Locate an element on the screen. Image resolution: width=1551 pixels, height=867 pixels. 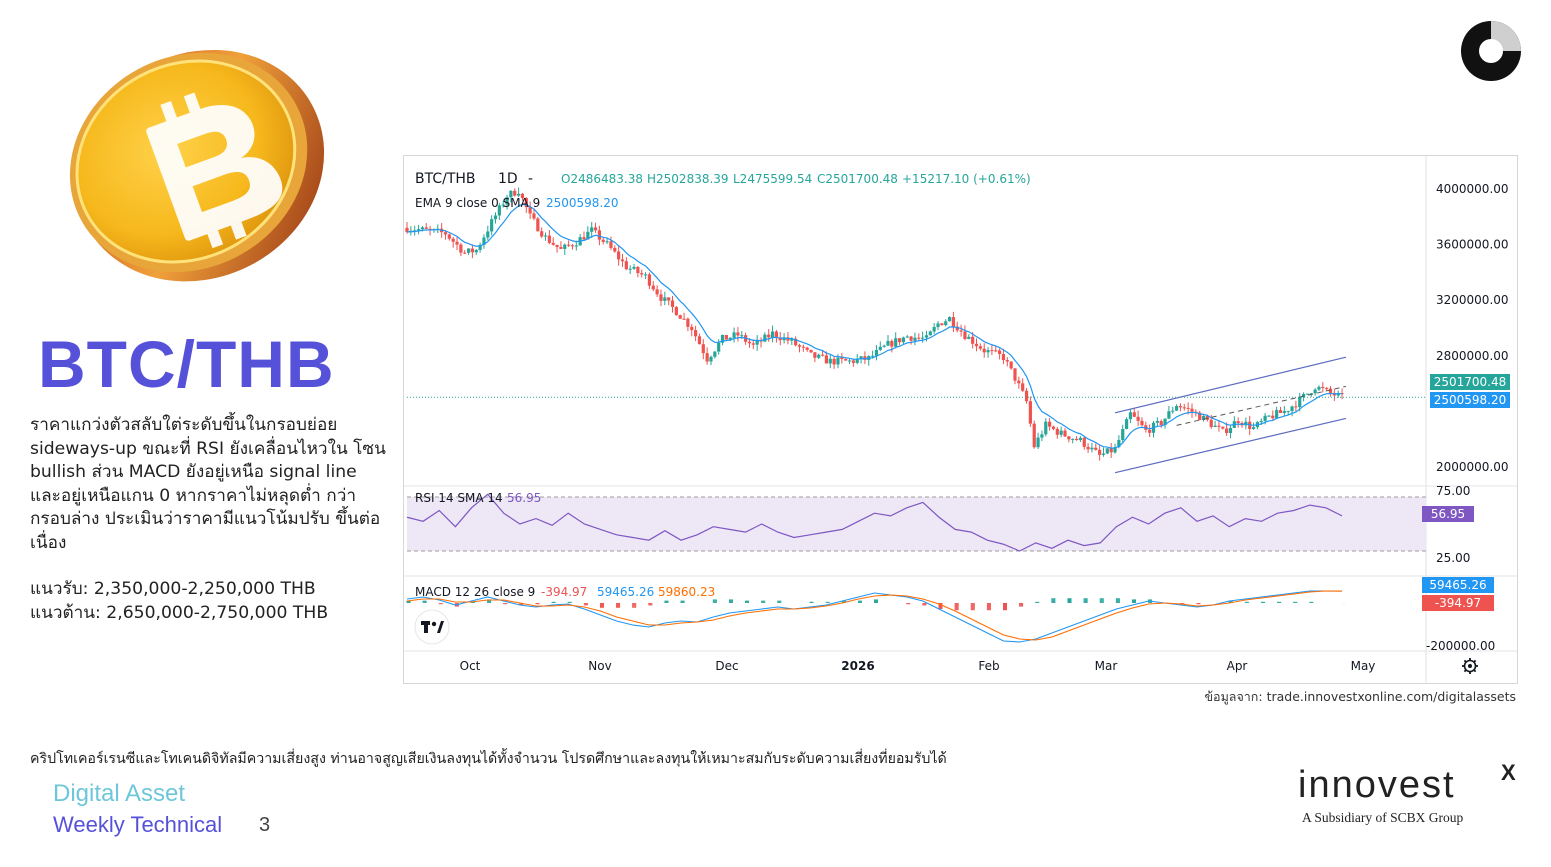
price-tick-label: 2000000.00 is located at coordinates (1472, 467).